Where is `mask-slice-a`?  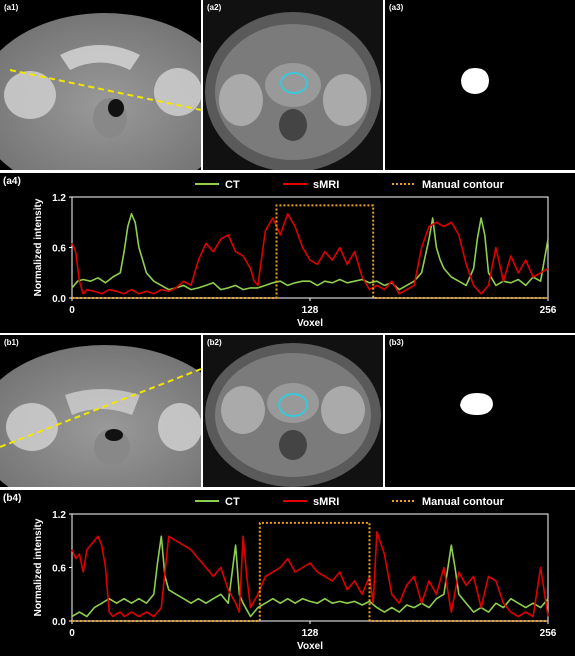 mask-slice-a is located at coordinates (480, 85).